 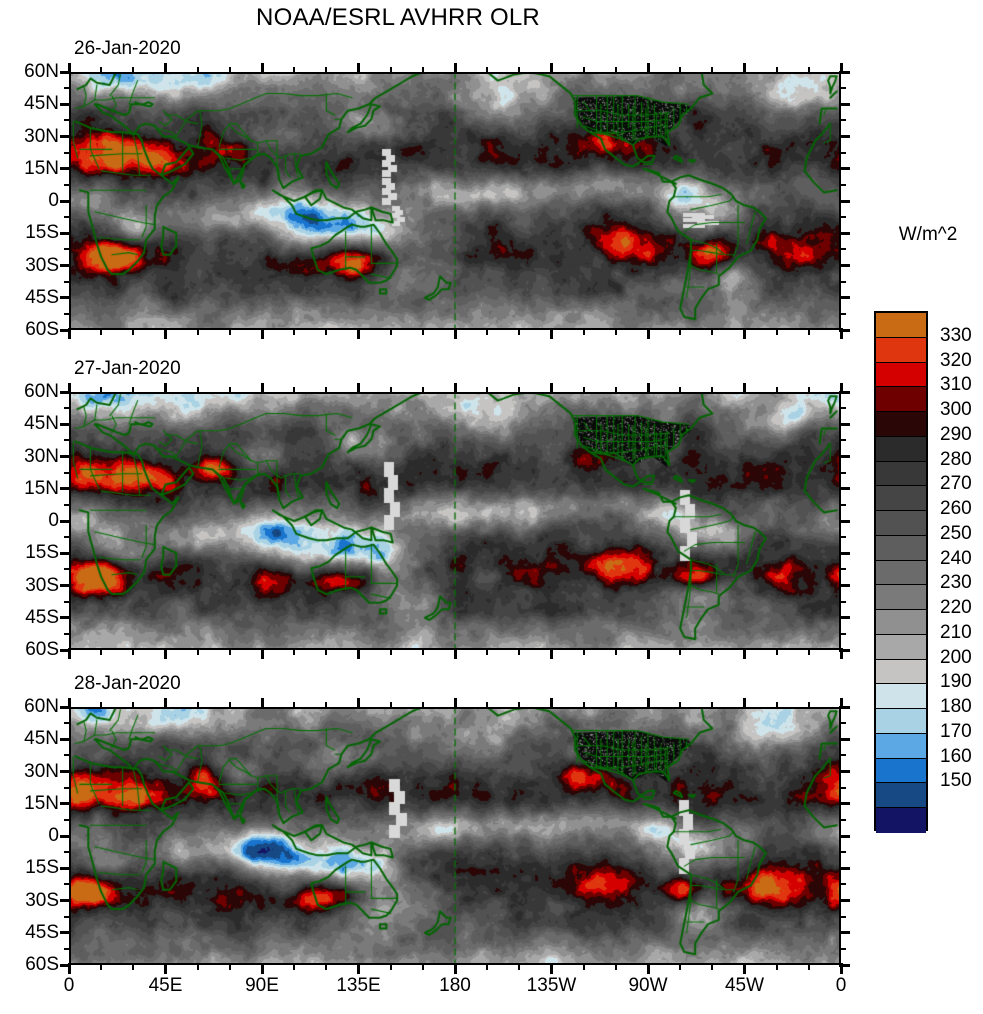 What do you see at coordinates (41, 456) in the screenshot?
I see `y-axis-label: 30N` at bounding box center [41, 456].